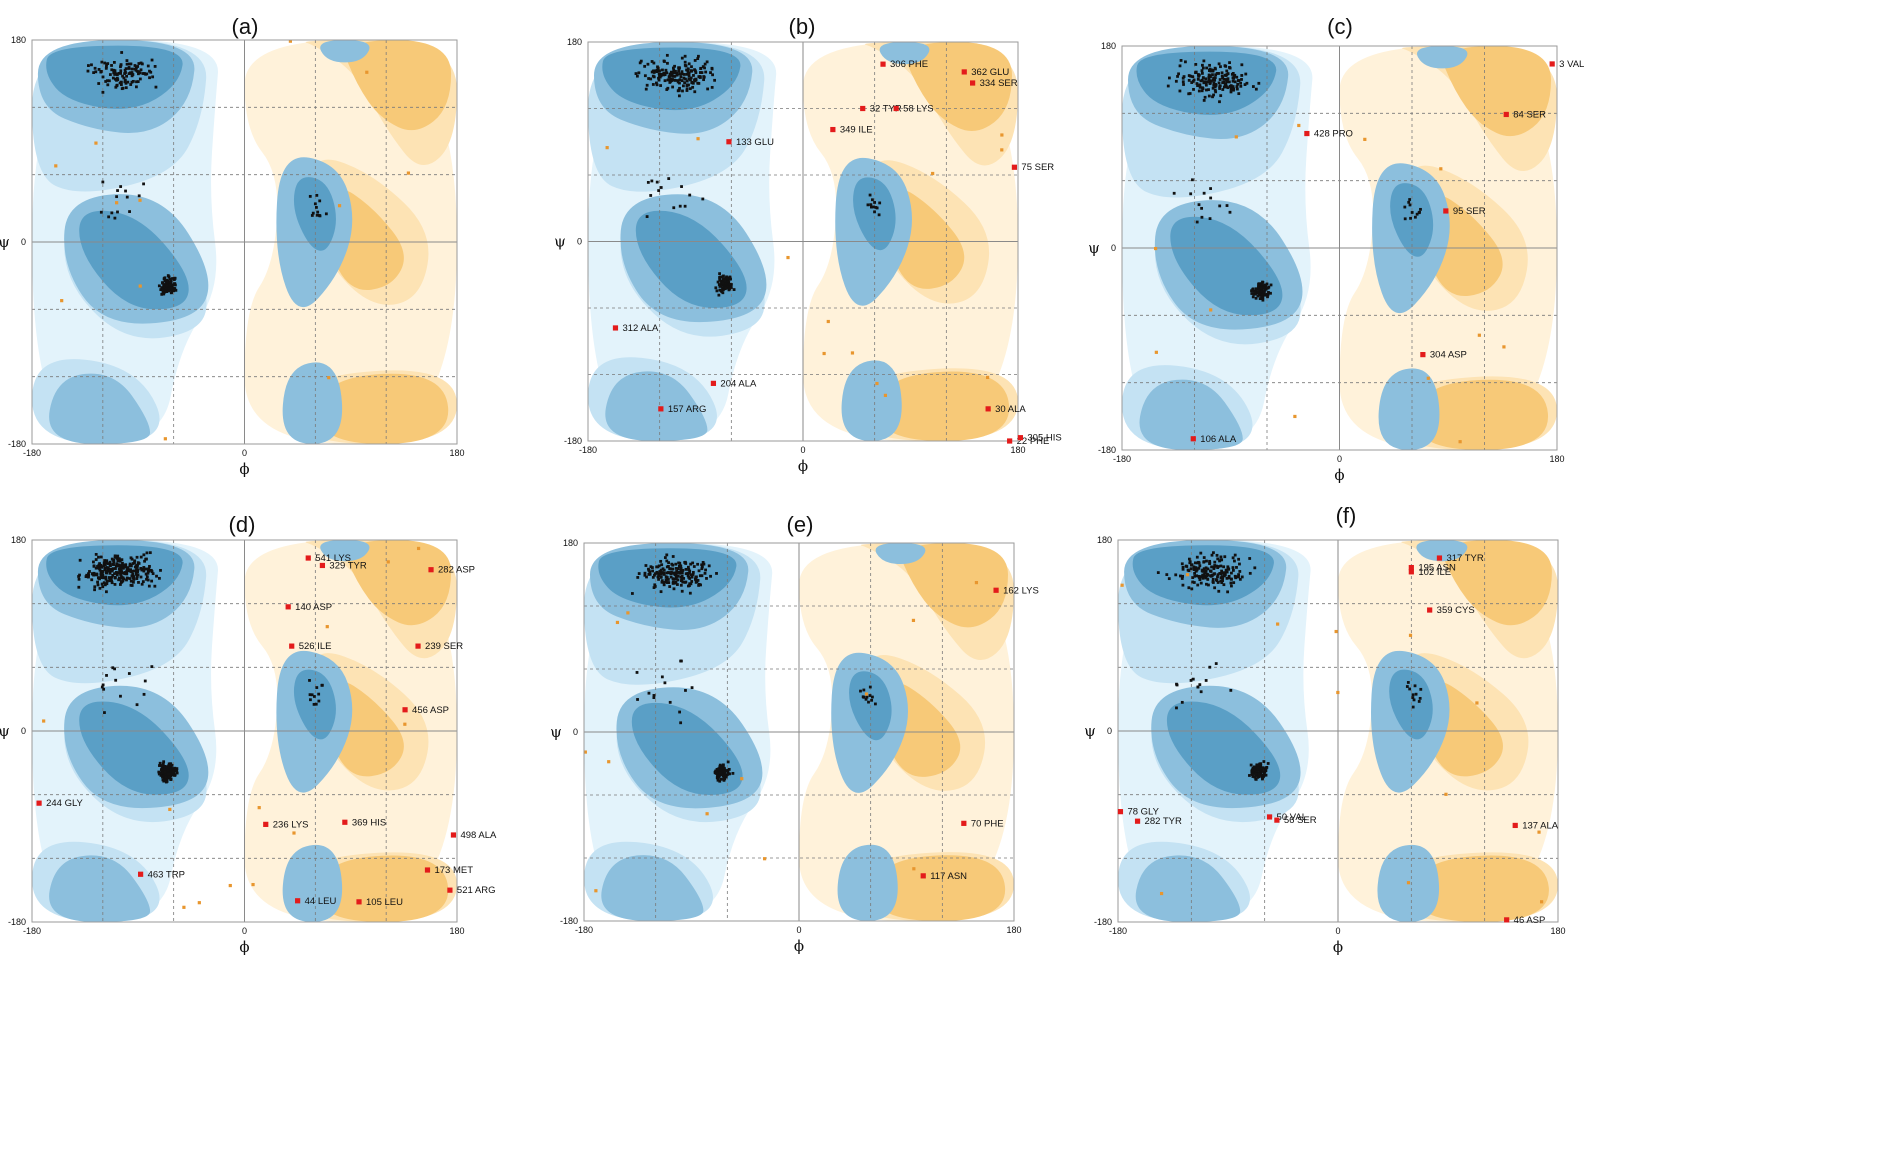 Image resolution: width=1898 pixels, height=1153 pixels. What do you see at coordinates (909, 64) in the screenshot?
I see `outlier-label: 306 PHE` at bounding box center [909, 64].